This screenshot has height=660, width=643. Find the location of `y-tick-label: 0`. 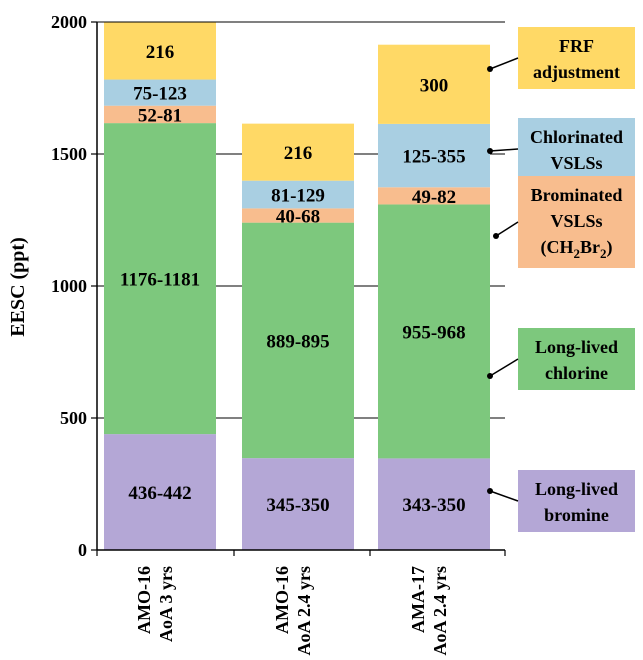

y-tick-label: 0 is located at coordinates (82, 550).